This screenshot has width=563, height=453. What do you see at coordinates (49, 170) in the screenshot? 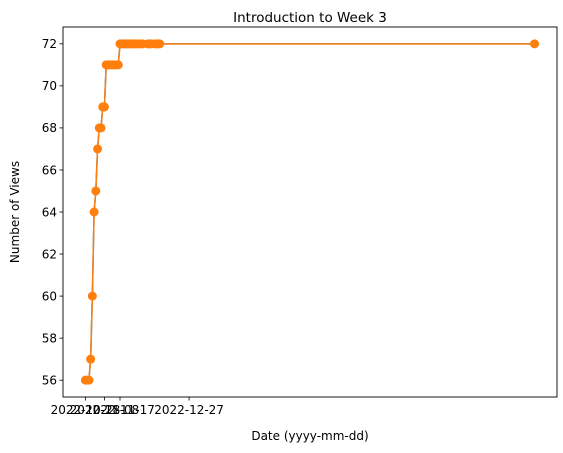
I see `y-tick-label: 66` at bounding box center [49, 170].